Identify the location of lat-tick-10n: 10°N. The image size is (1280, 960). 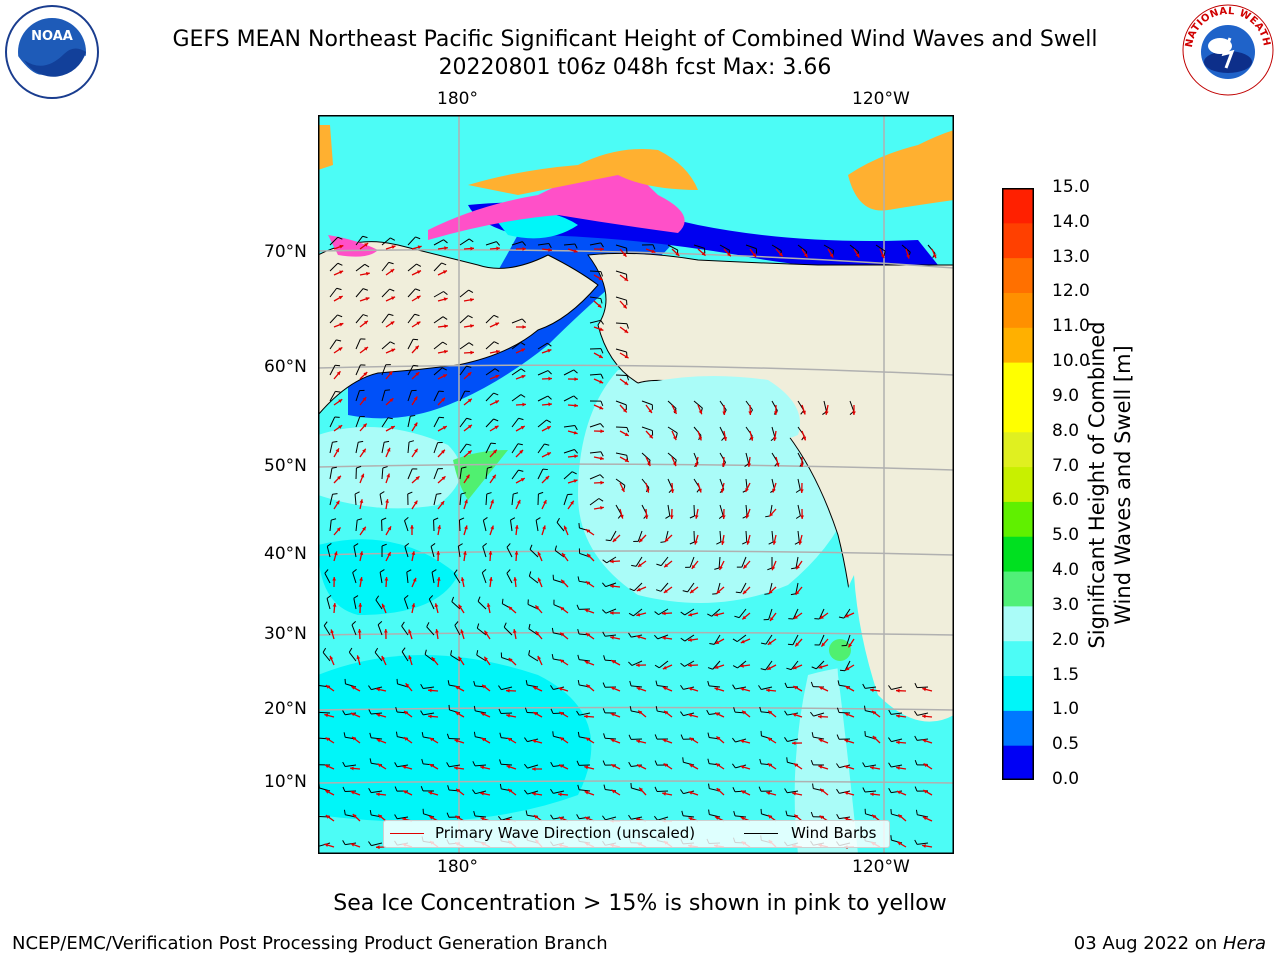
(285, 782).